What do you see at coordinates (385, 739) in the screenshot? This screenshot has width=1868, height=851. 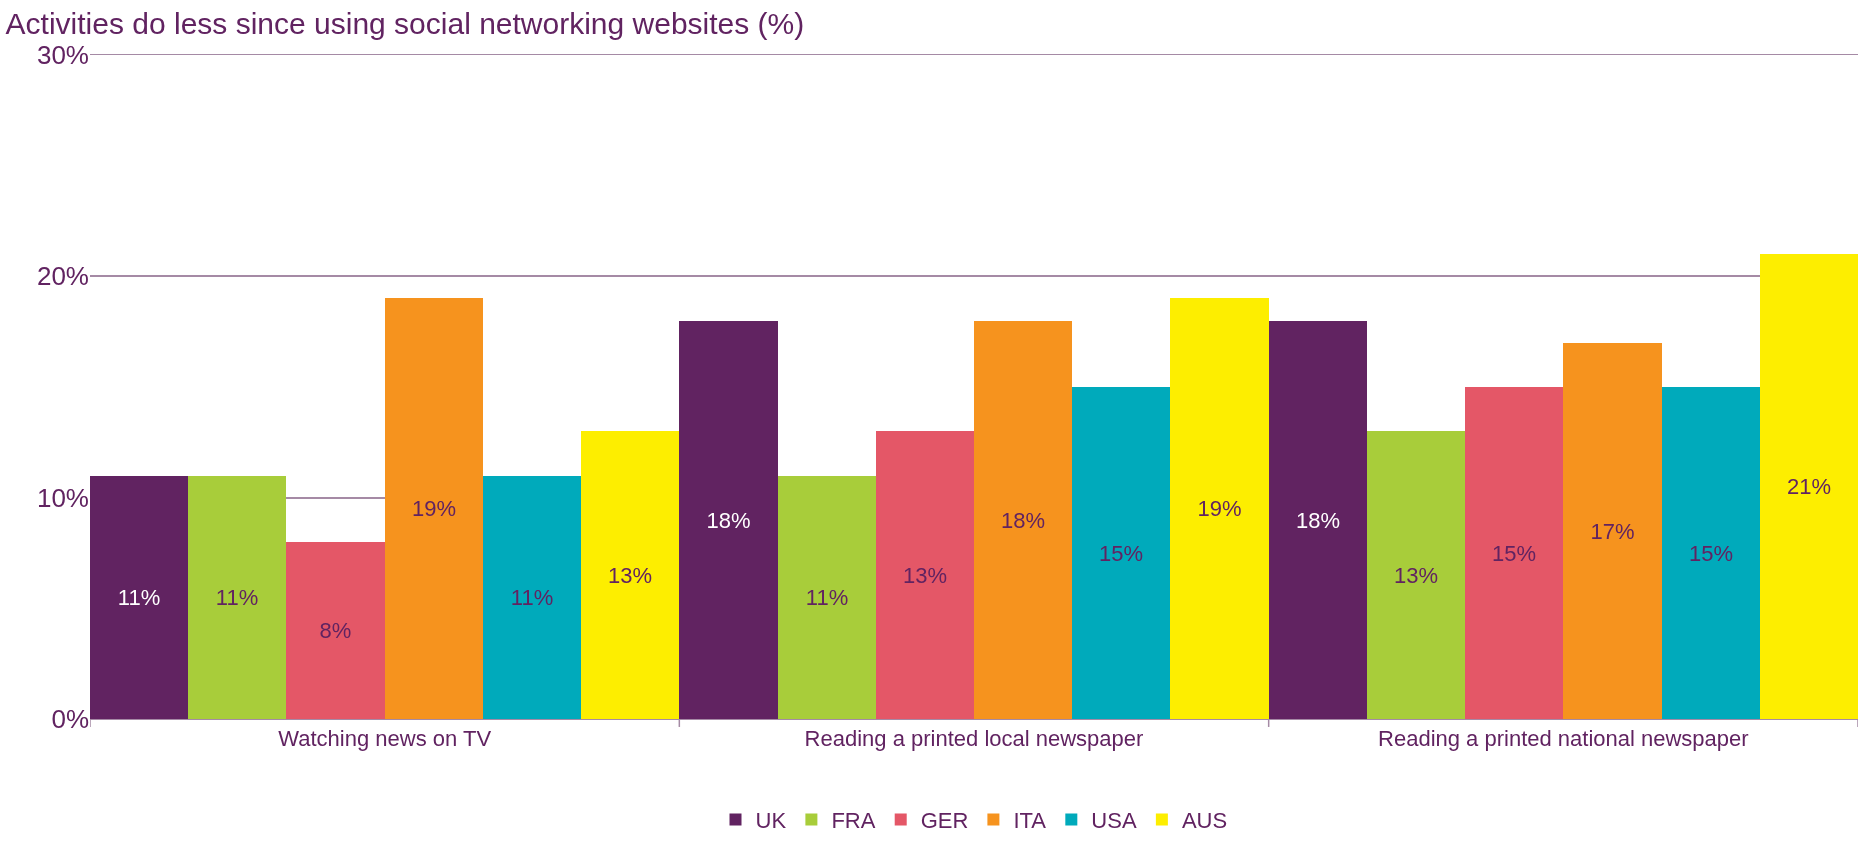 I see `x-tick-label: Watching news on TV` at bounding box center [385, 739].